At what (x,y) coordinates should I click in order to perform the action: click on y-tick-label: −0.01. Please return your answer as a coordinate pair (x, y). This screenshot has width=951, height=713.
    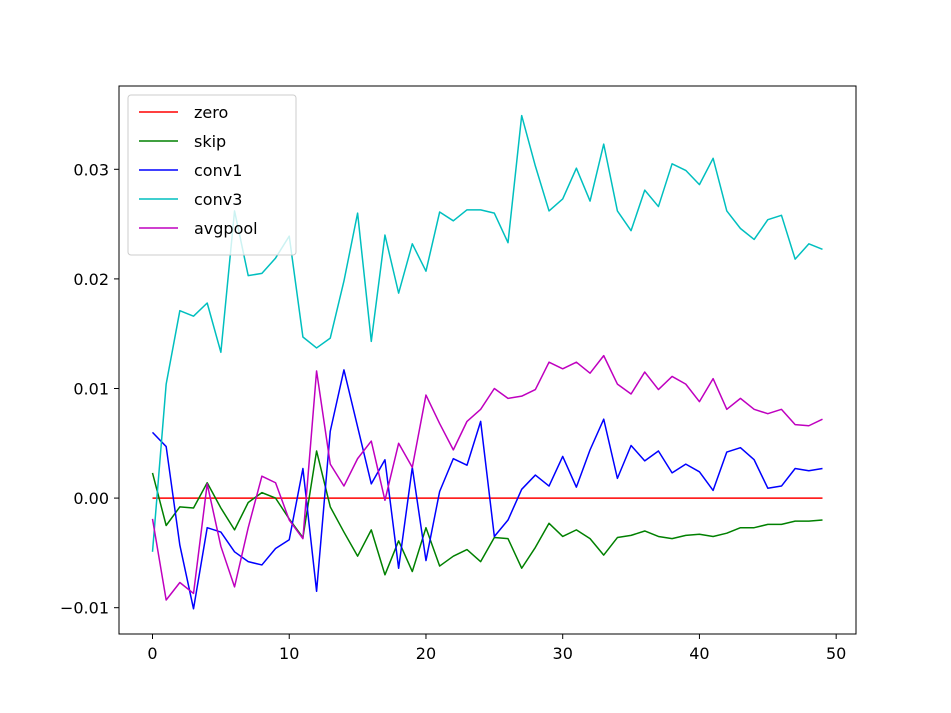
    Looking at the image, I should click on (84, 608).